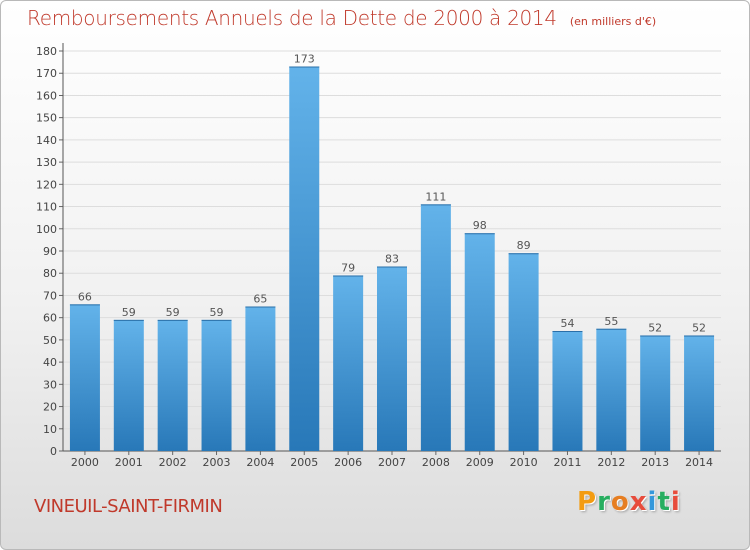 The image size is (750, 550). What do you see at coordinates (260, 299) in the screenshot?
I see `data-label: 65` at bounding box center [260, 299].